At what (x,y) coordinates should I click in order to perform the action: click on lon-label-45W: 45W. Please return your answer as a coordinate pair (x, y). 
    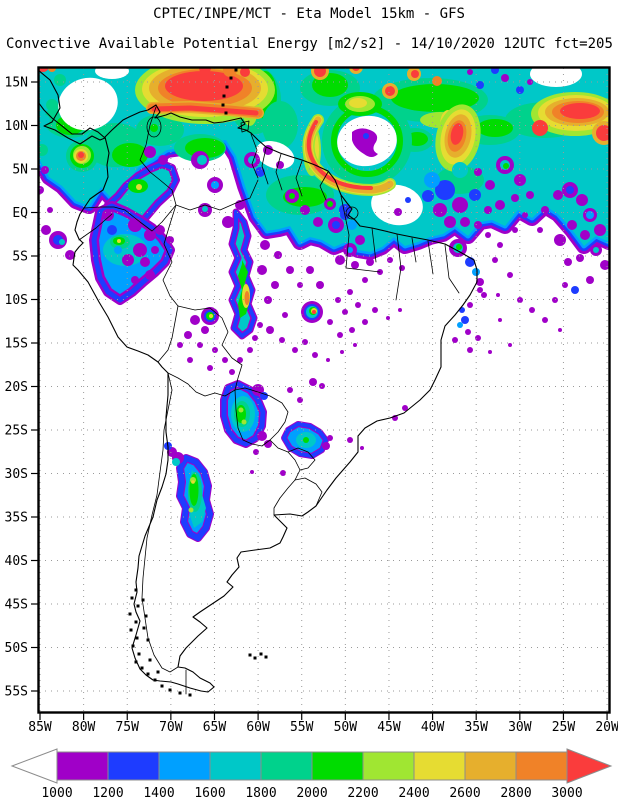
    Looking at the image, I should click on (389, 727).